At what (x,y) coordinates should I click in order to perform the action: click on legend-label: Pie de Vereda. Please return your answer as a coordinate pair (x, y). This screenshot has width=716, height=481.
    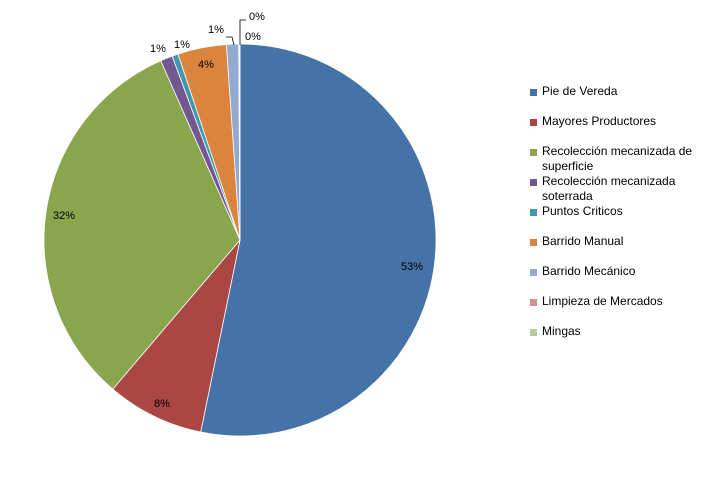
    Looking at the image, I should click on (580, 91).